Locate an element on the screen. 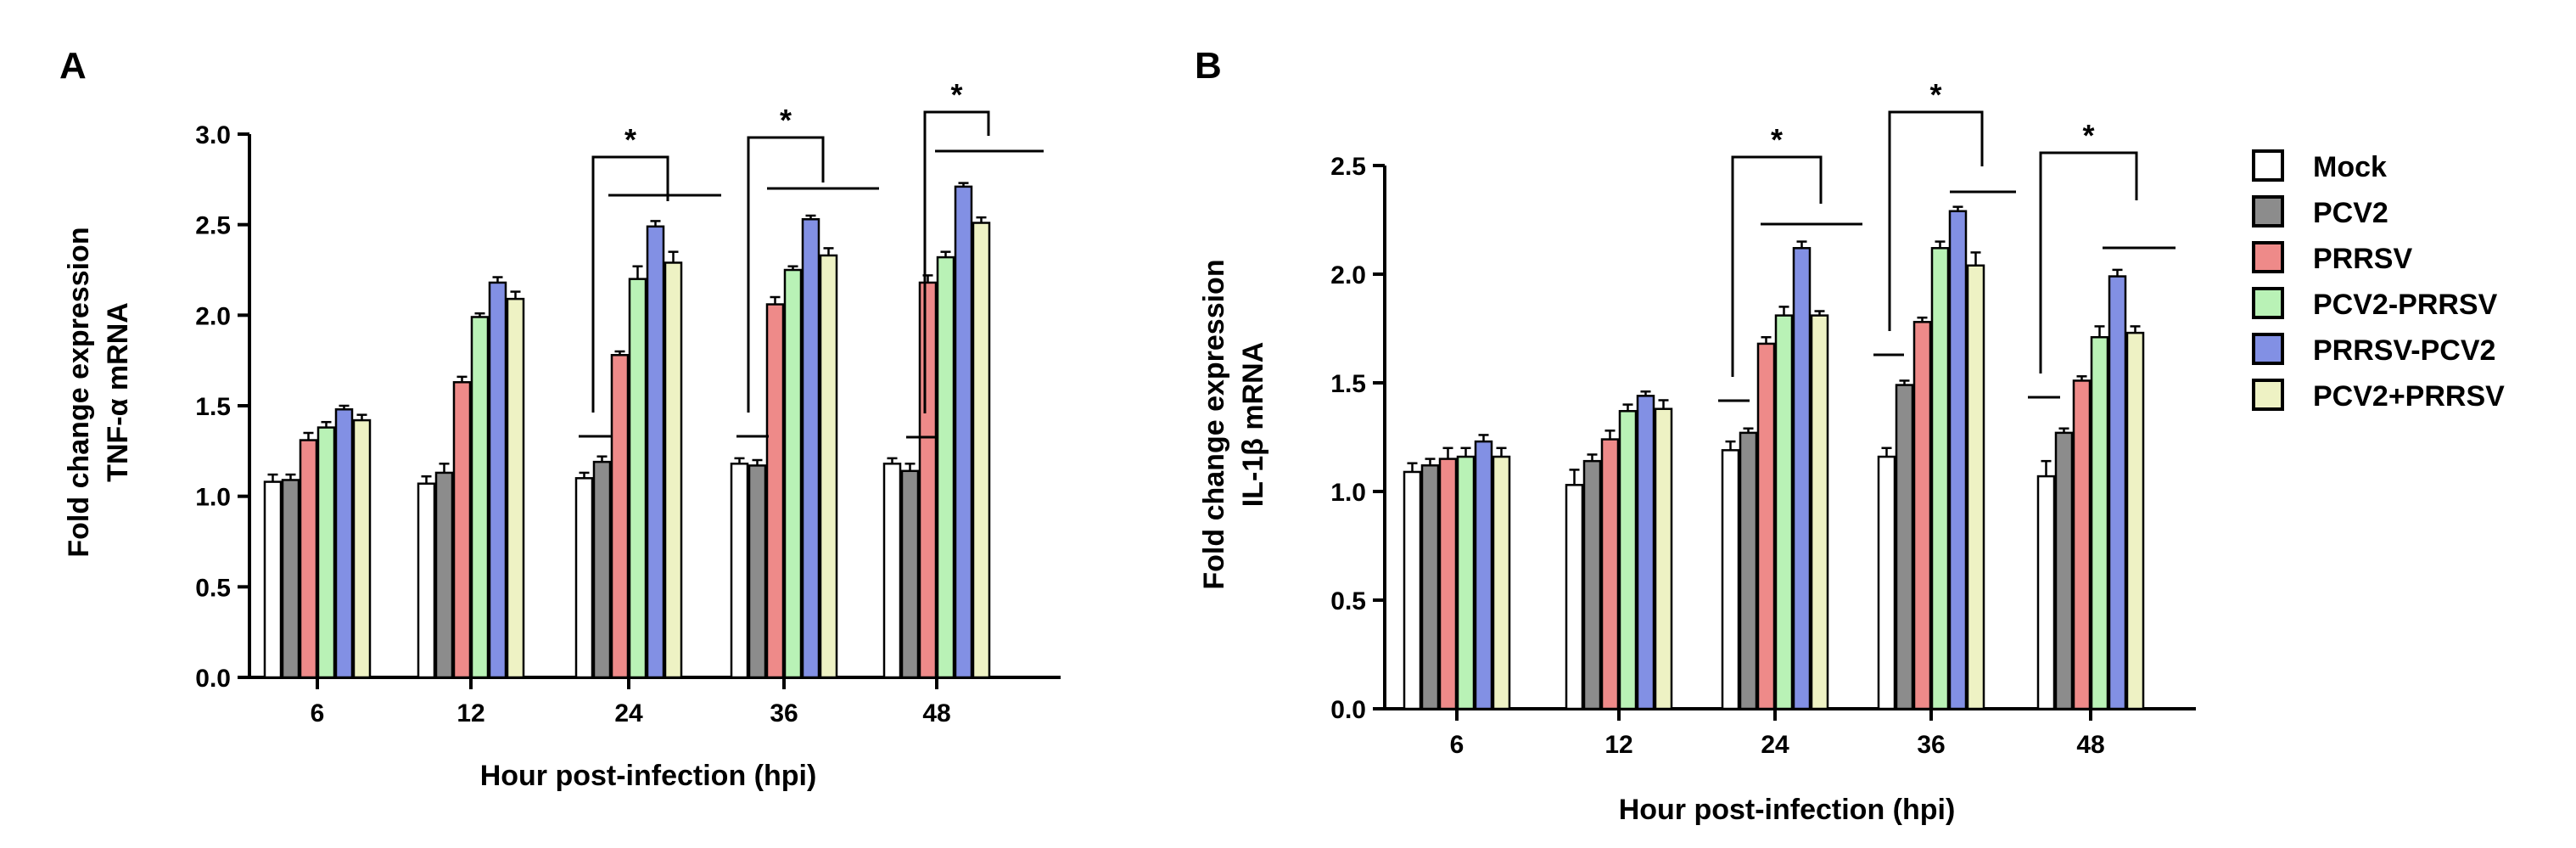 This screenshot has width=2576, height=848. legend-label: PCV2-PRRSV is located at coordinates (2405, 305).